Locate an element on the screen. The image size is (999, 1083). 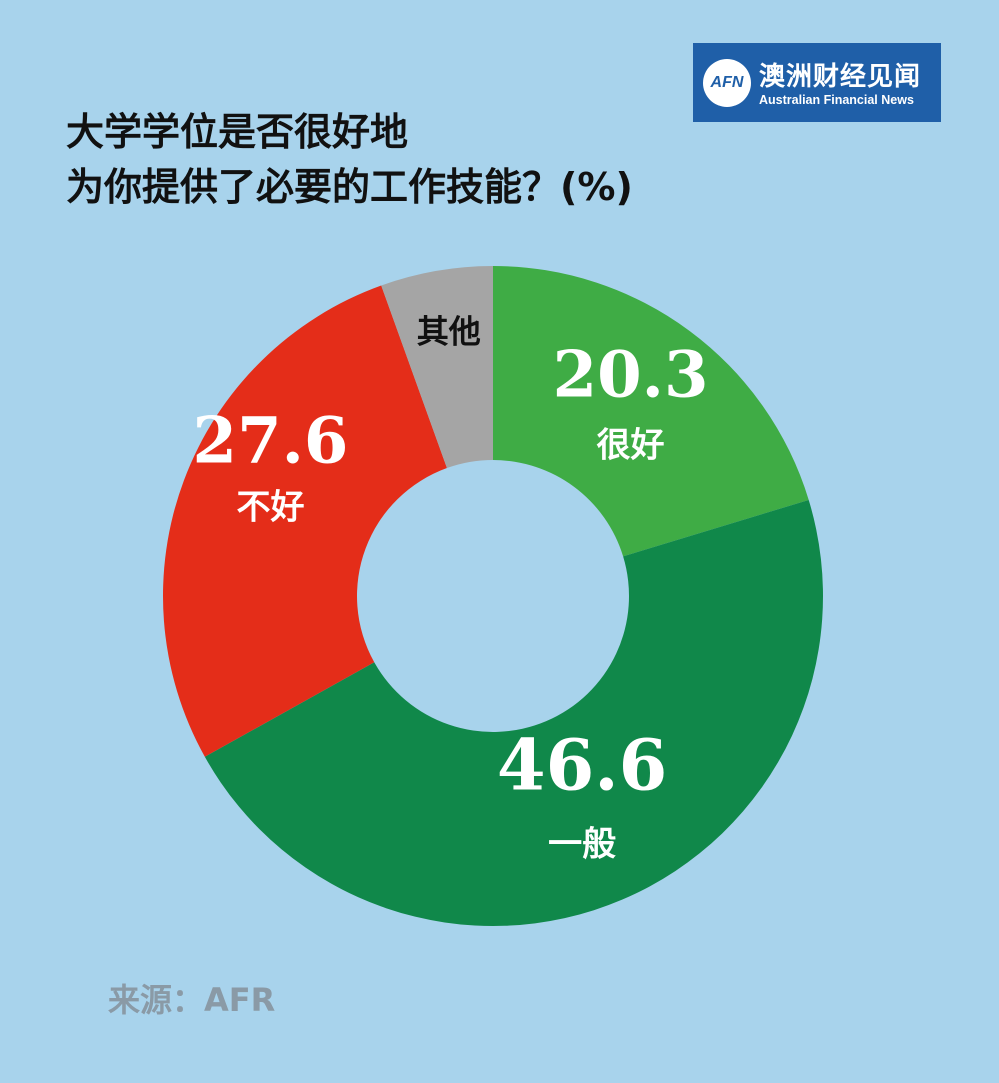
brand-name-cn: 澳洲财经见闻 is located at coordinates (840, 77).